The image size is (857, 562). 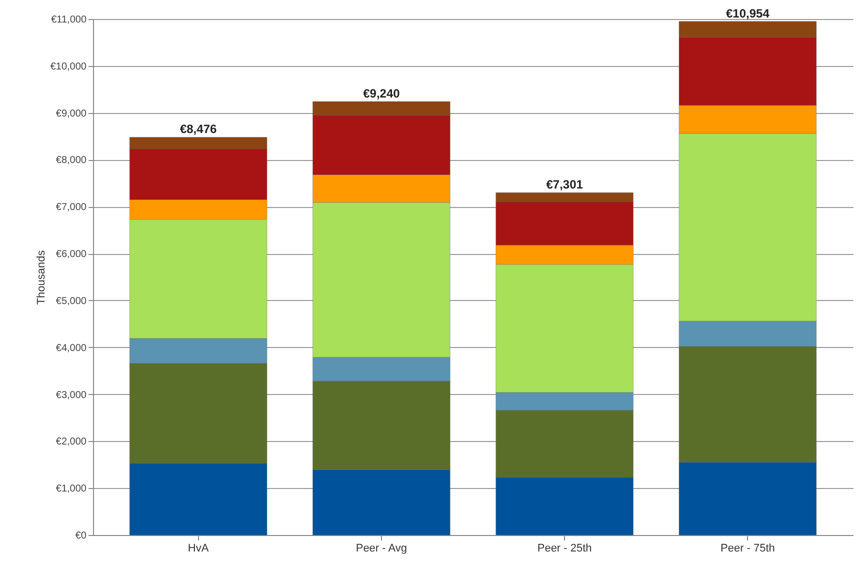 What do you see at coordinates (199, 548) in the screenshot?
I see `x-tick-label: HvA` at bounding box center [199, 548].